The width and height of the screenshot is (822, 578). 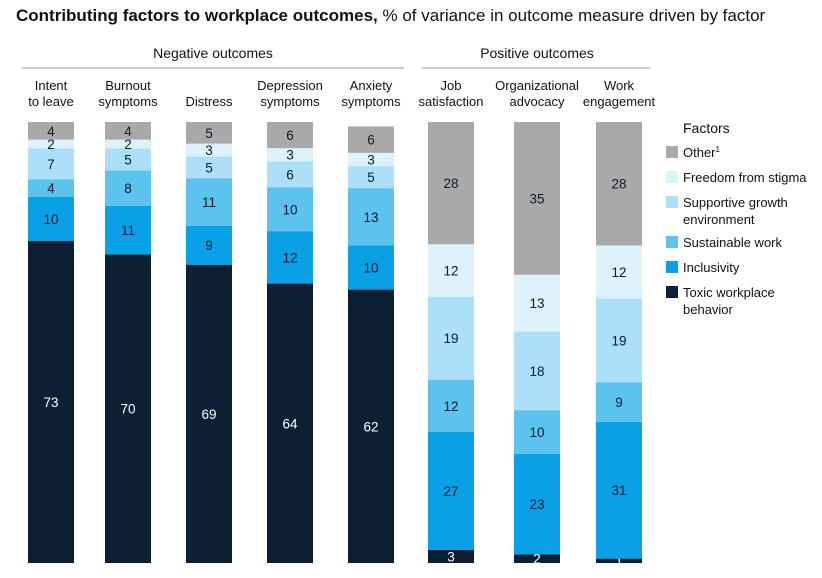 I want to click on bar-segment-supportive-growth-environment-job-satisfaction, so click(x=451, y=338).